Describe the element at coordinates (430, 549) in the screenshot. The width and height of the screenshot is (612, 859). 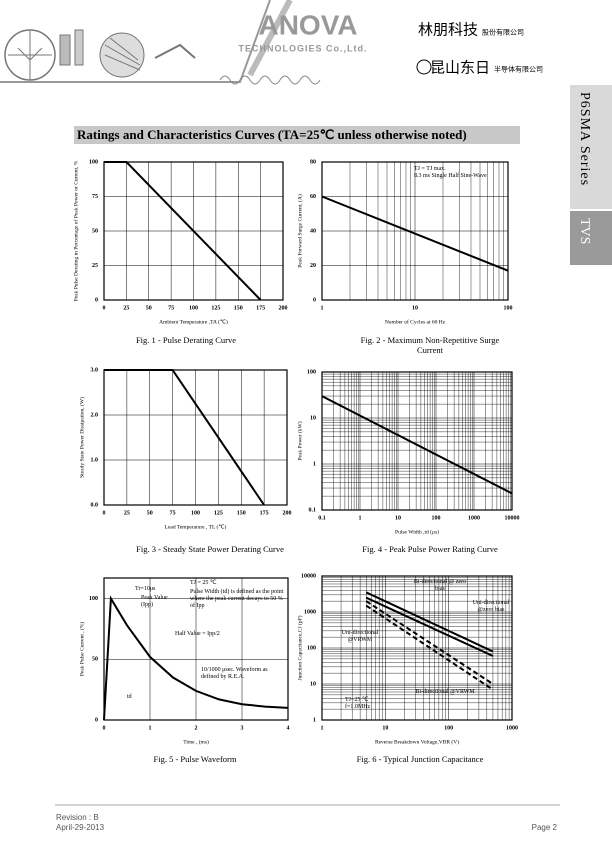
I see `caption: Fig. 4 - Peak Pulse Power Rating Curve` at that location.